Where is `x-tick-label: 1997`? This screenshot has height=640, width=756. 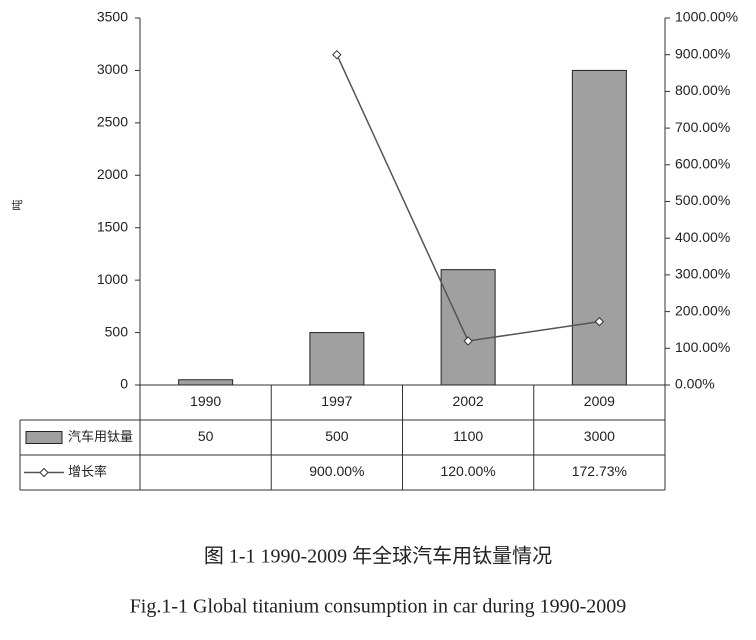 x-tick-label: 1997 is located at coordinates (336, 401).